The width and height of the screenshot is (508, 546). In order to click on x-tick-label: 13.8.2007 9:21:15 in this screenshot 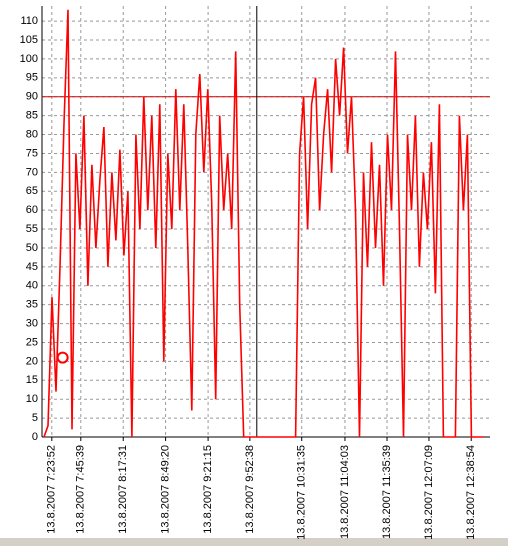, I will do `click(208, 489)`.